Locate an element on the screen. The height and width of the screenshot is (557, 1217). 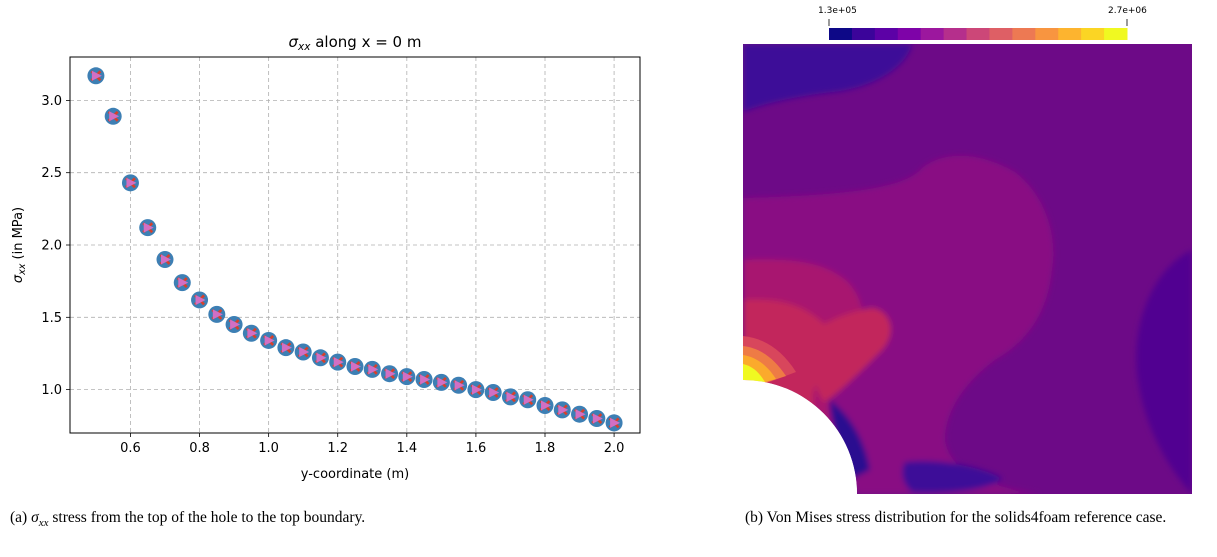
y-tick-label: 2.0 is located at coordinates (51, 246).